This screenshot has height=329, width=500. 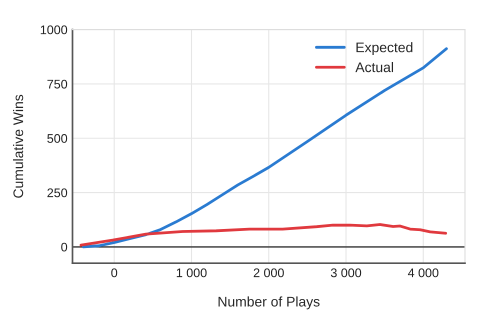 I want to click on y-tick-label: 500, so click(x=57, y=138).